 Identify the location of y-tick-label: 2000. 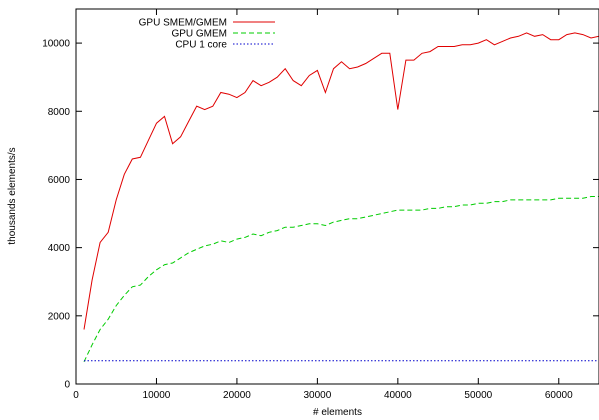
(59, 316).